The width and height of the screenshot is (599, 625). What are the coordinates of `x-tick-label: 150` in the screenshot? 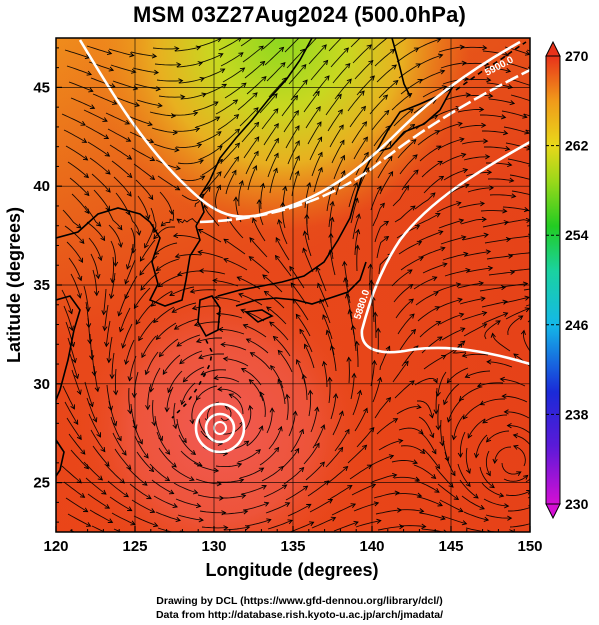 It's located at (529, 546).